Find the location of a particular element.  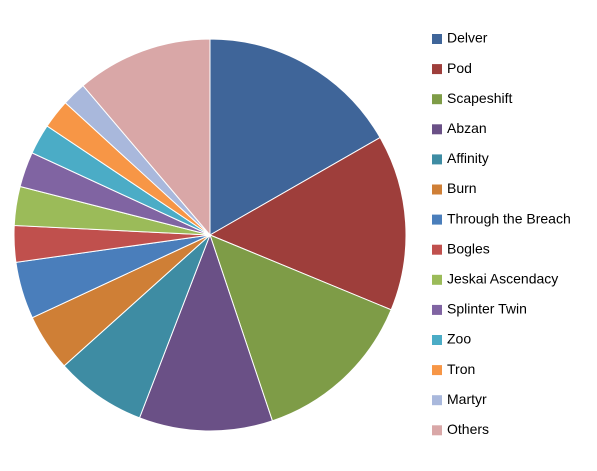

legend-label: Martyr is located at coordinates (467, 399).